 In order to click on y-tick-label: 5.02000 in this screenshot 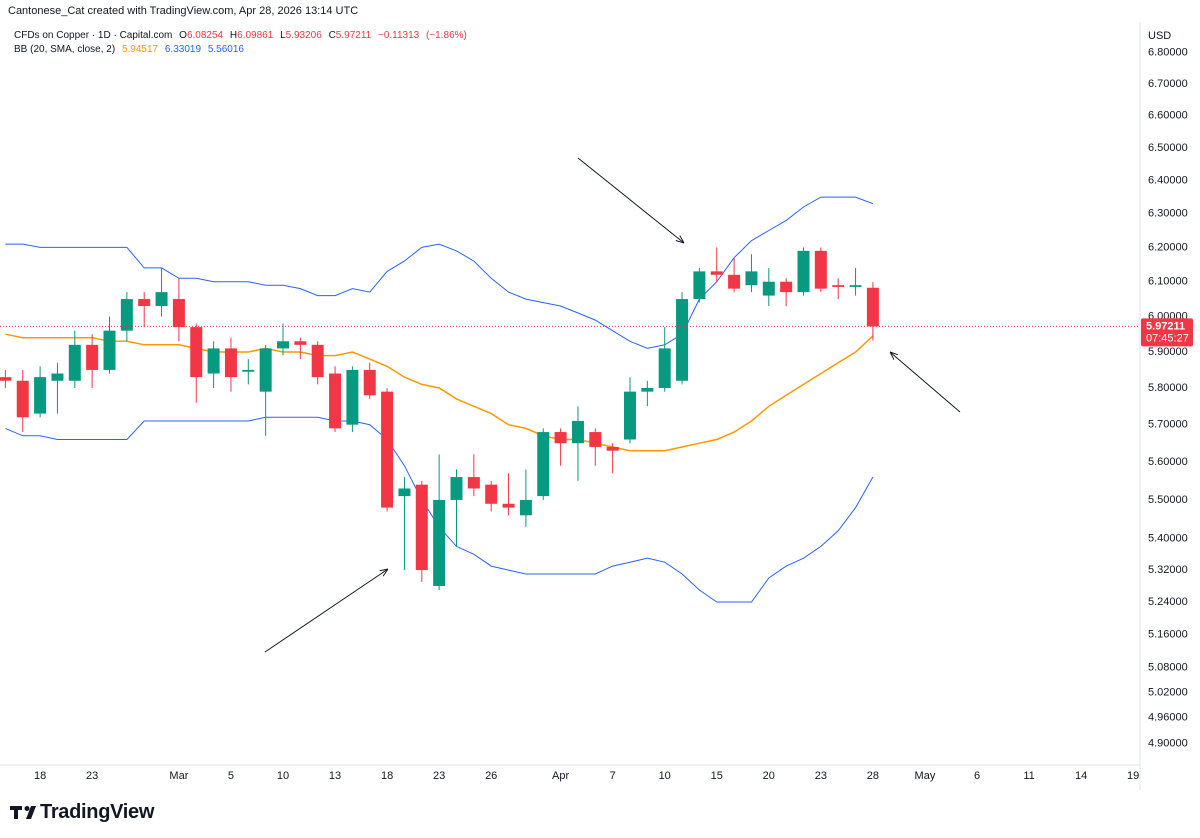, I will do `click(1168, 692)`.